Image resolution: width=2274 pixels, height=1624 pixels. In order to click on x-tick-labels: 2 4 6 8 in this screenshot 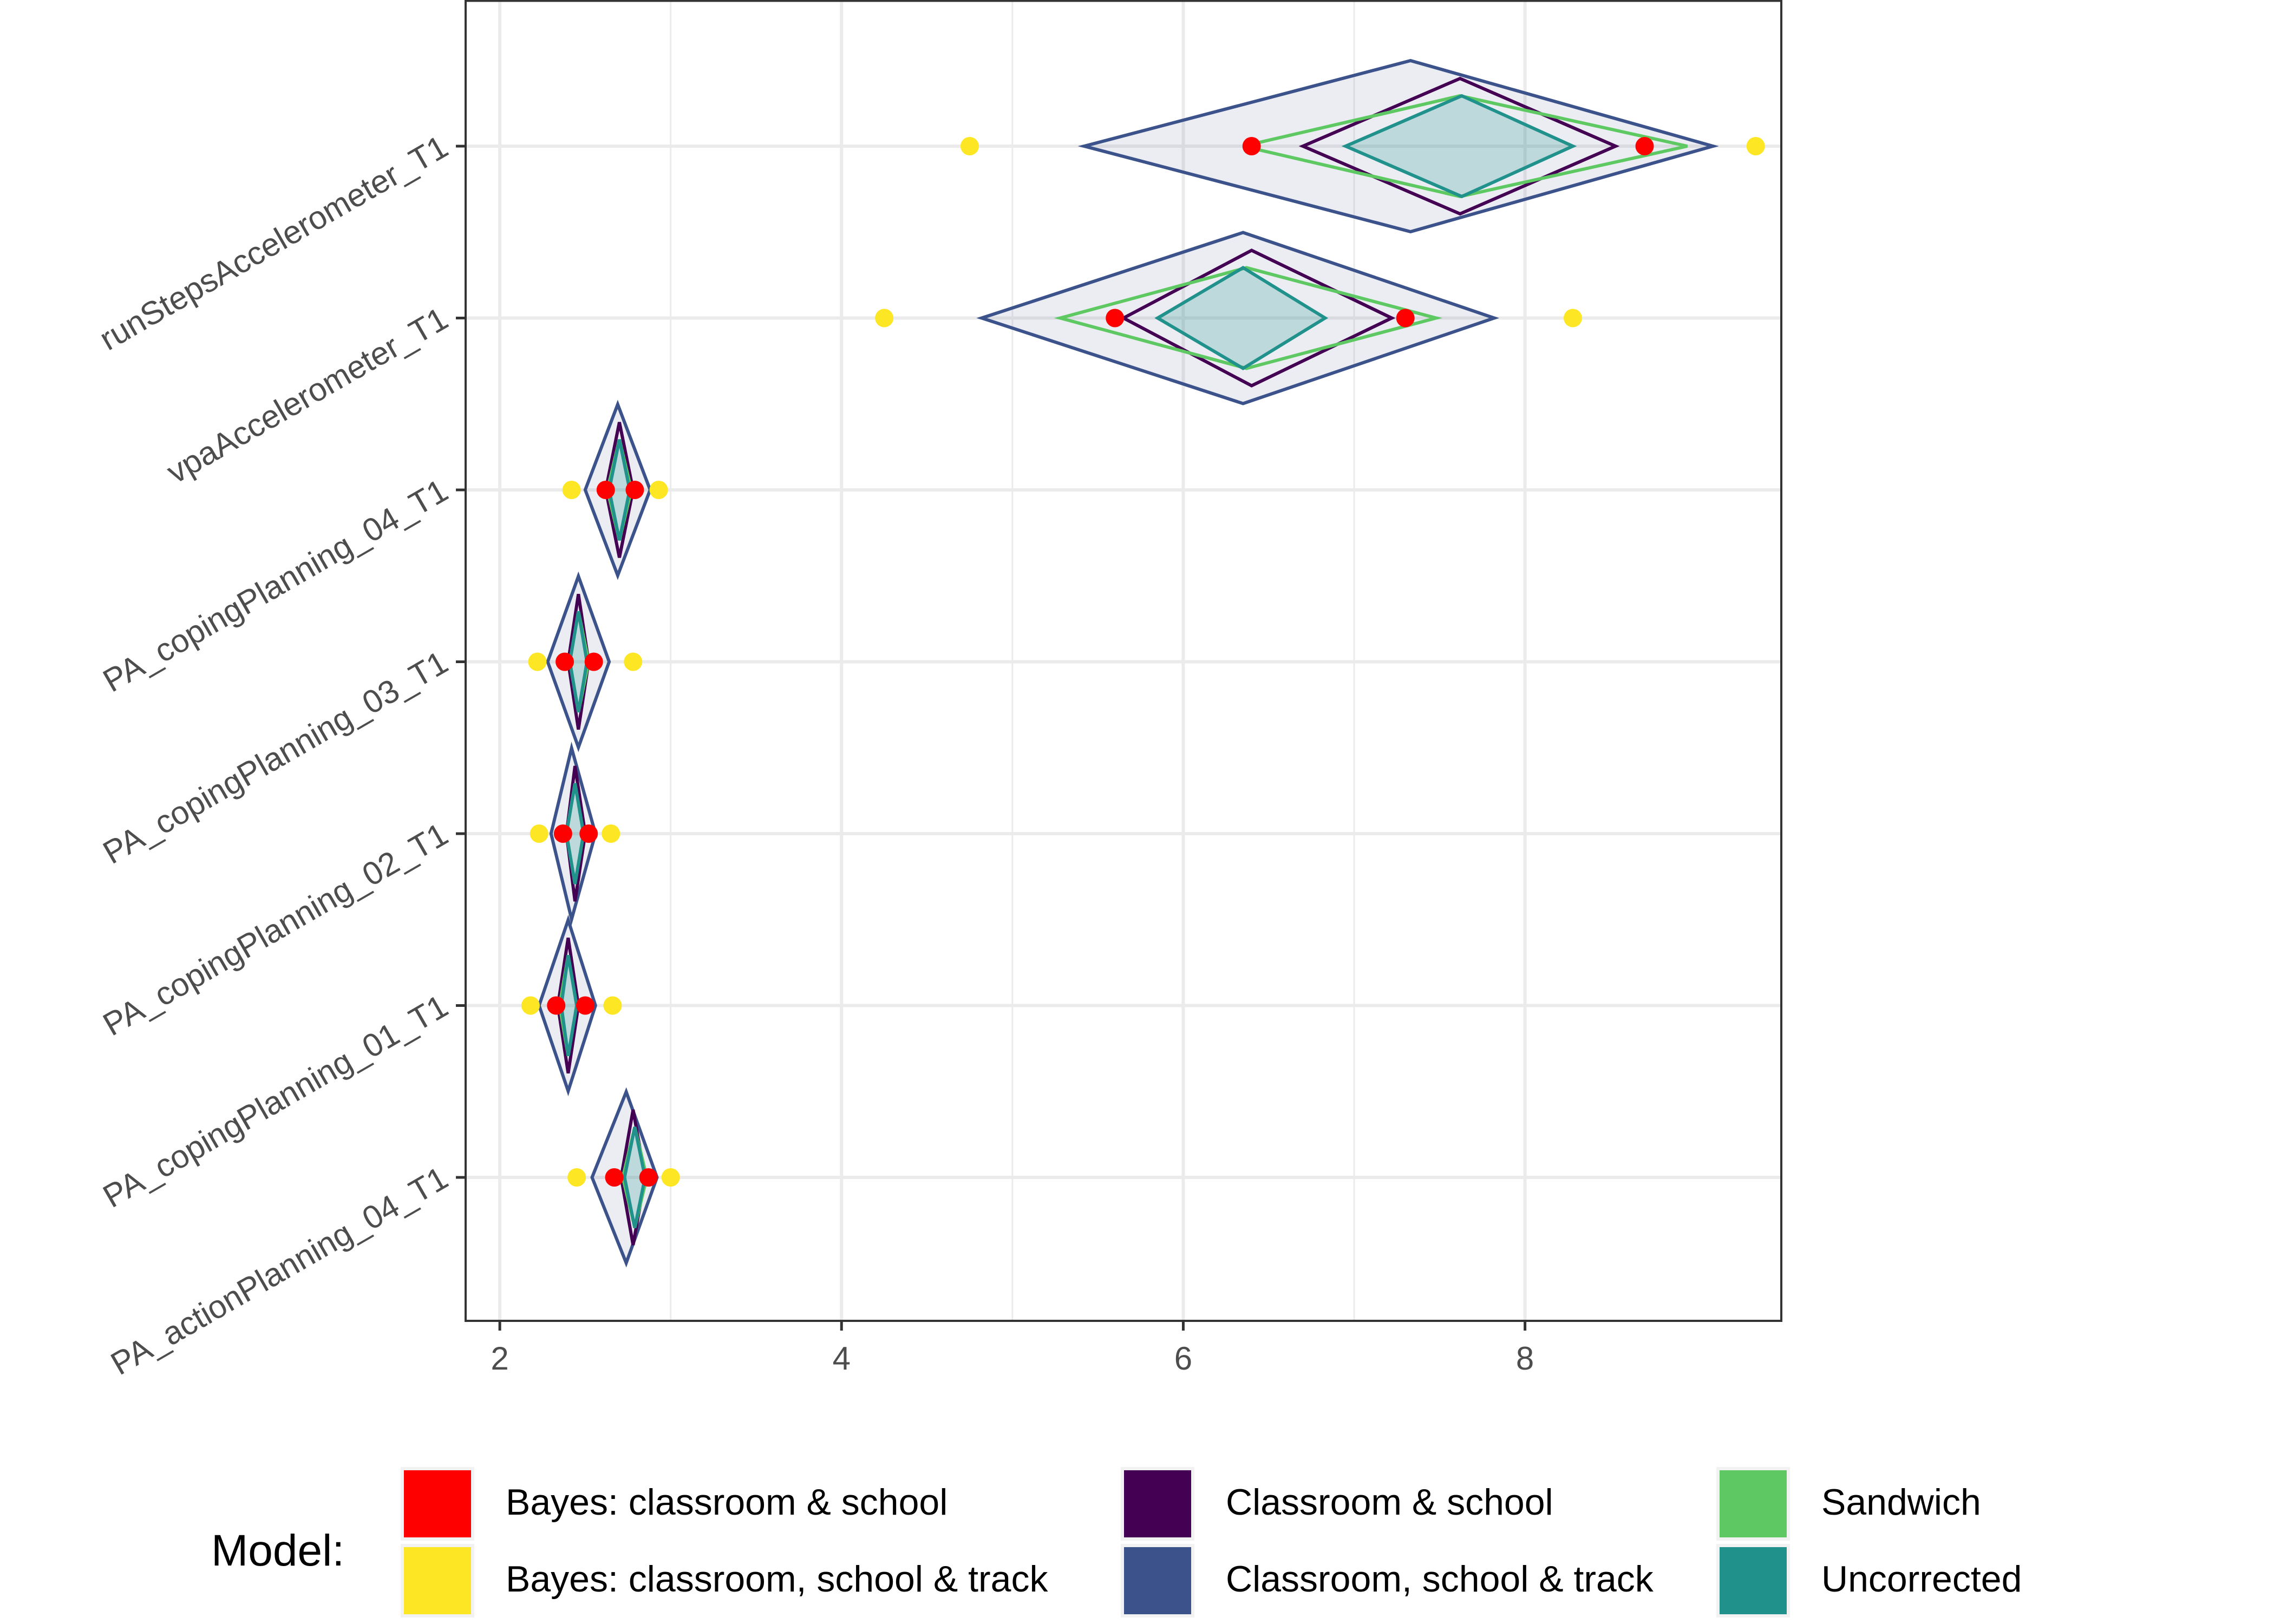, I will do `click(1013, 1349)`.